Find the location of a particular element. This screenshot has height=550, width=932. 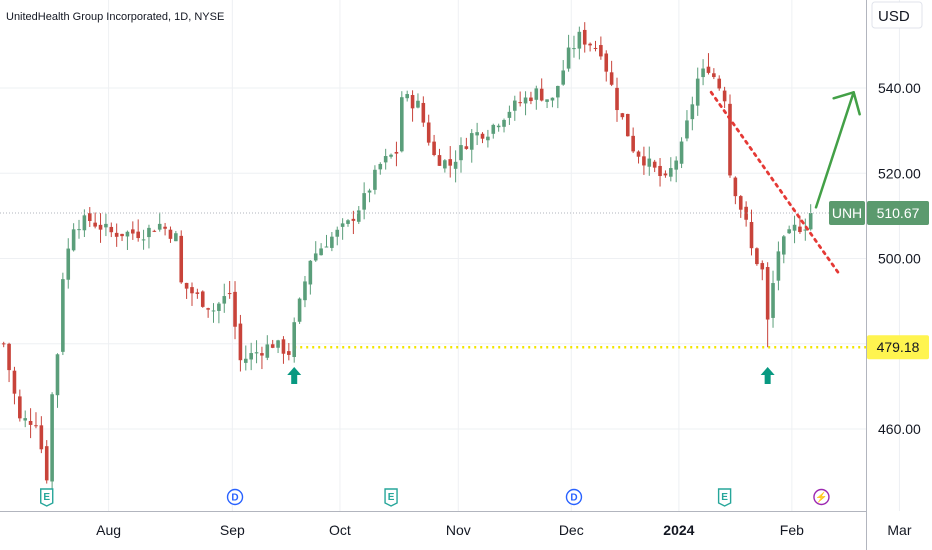

projection-arrowhead is located at coordinates (846, 103).